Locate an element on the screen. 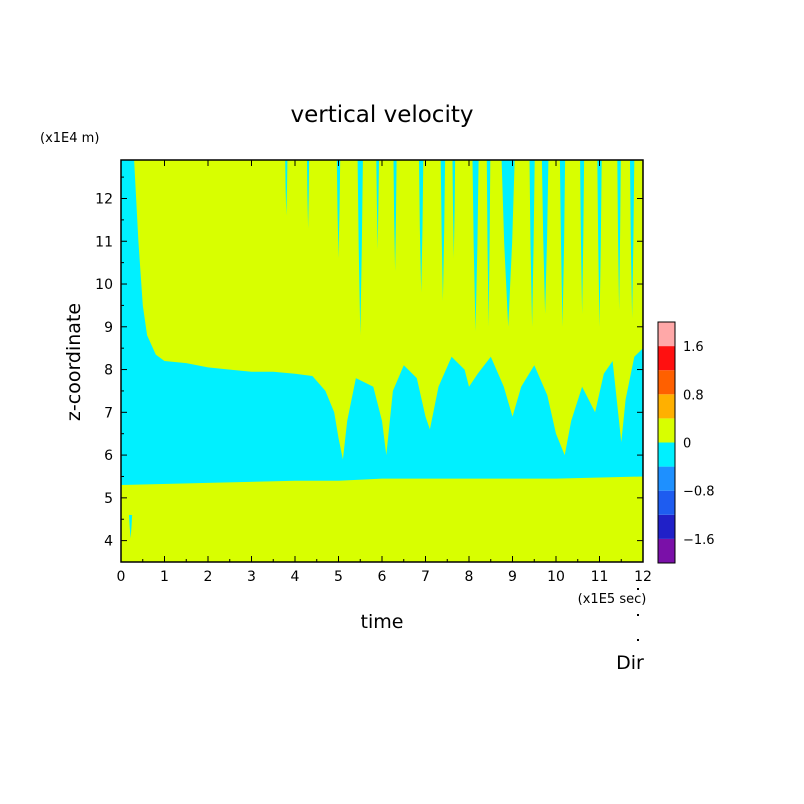  dir-label: Dir is located at coordinates (630, 663).